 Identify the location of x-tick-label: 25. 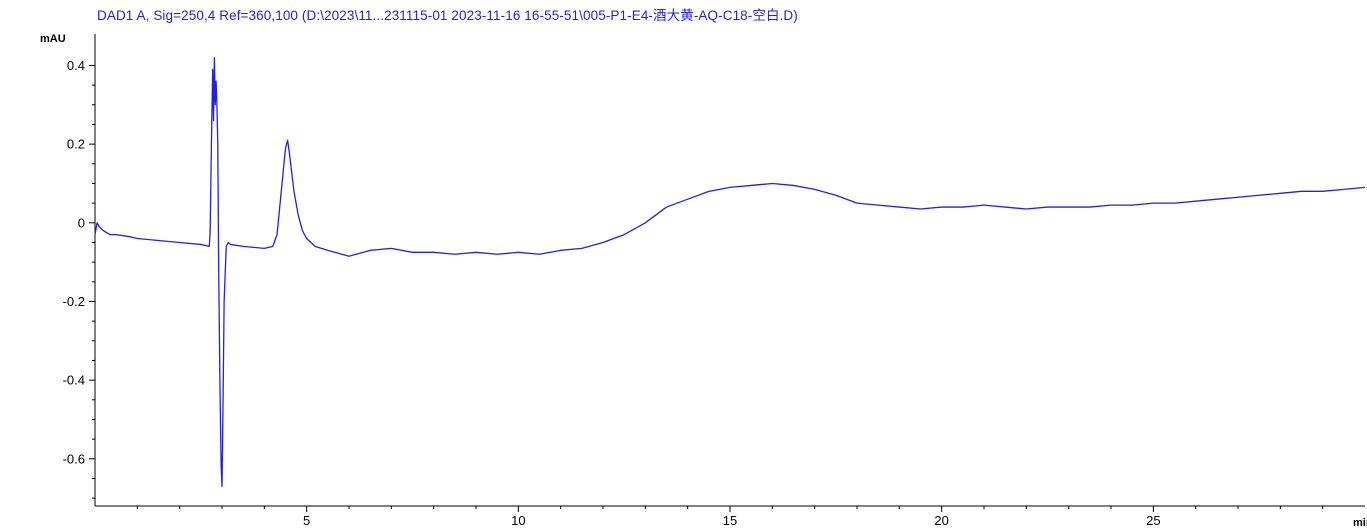
(1153, 520).